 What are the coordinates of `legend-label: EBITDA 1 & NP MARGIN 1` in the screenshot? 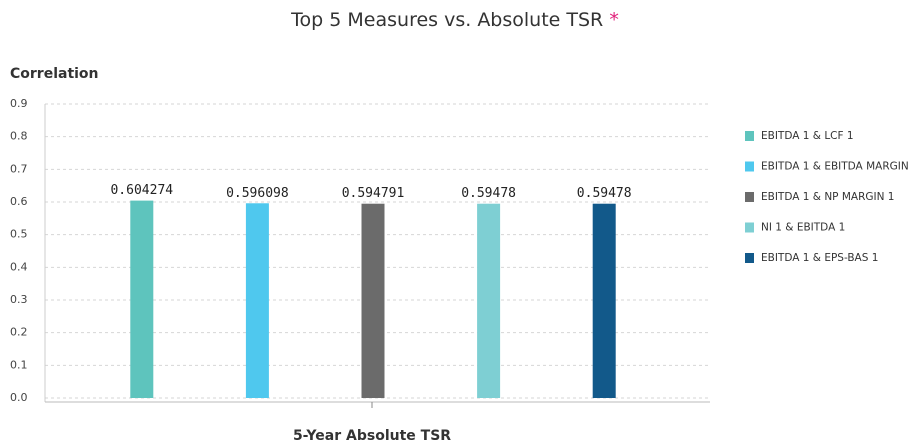 It's located at (827, 197).